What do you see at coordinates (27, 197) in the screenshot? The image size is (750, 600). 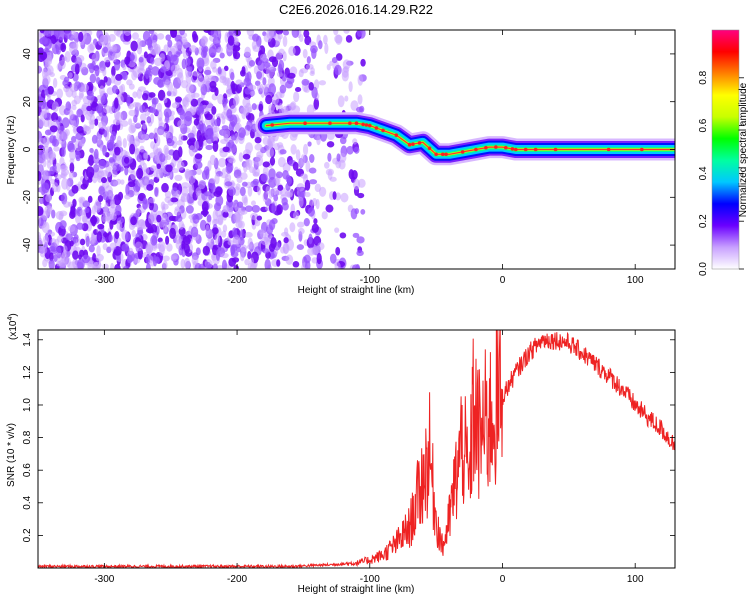 I see `y-tick-label: -20` at bounding box center [27, 197].